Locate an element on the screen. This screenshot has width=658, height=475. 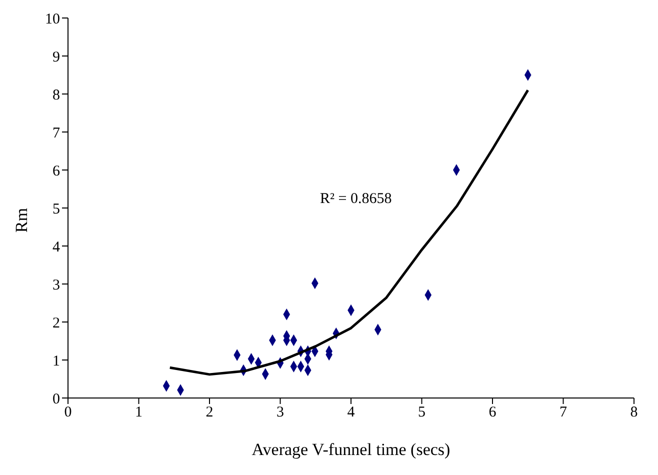
x-tick-label: 4 is located at coordinates (351, 412).